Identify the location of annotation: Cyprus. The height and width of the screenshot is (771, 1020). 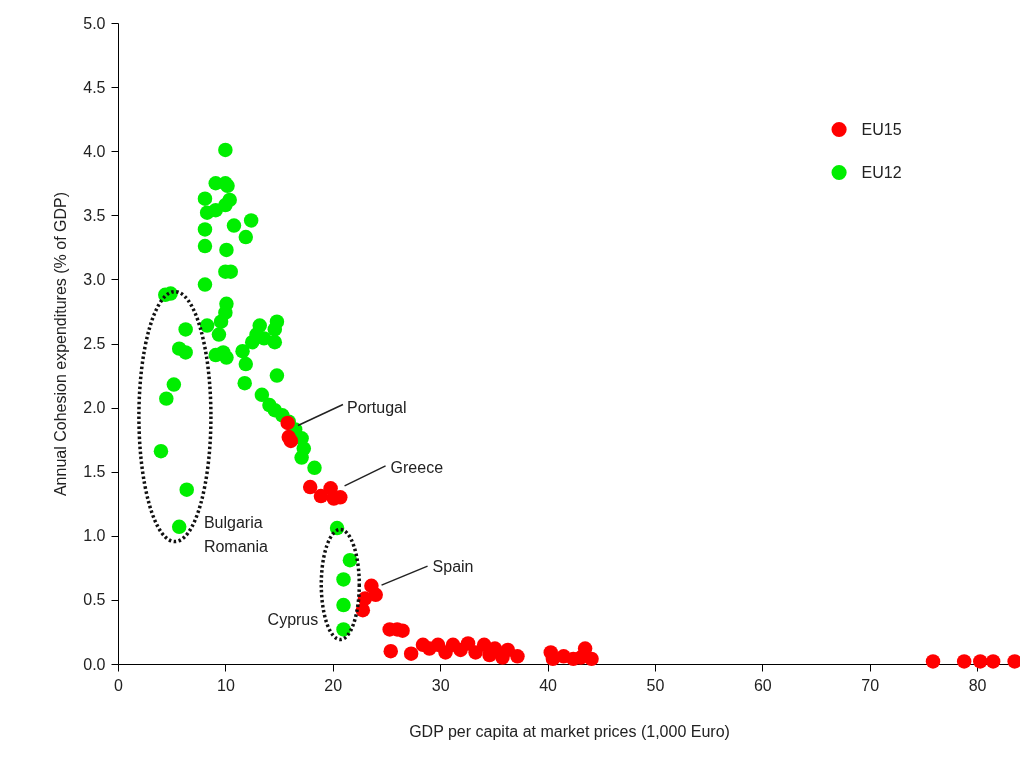
(293, 619).